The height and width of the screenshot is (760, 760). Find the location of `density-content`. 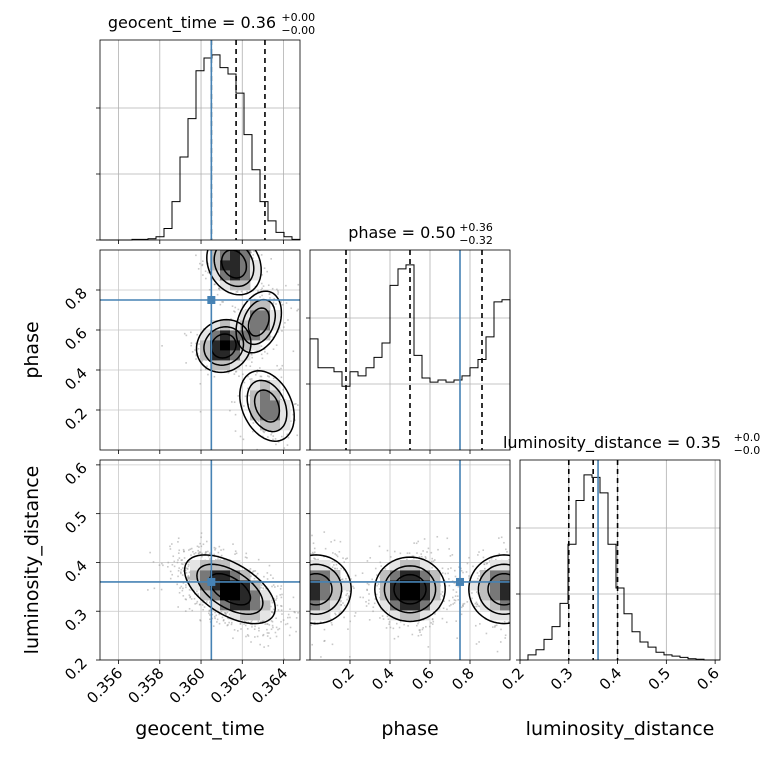

density-content is located at coordinates (203, 560).